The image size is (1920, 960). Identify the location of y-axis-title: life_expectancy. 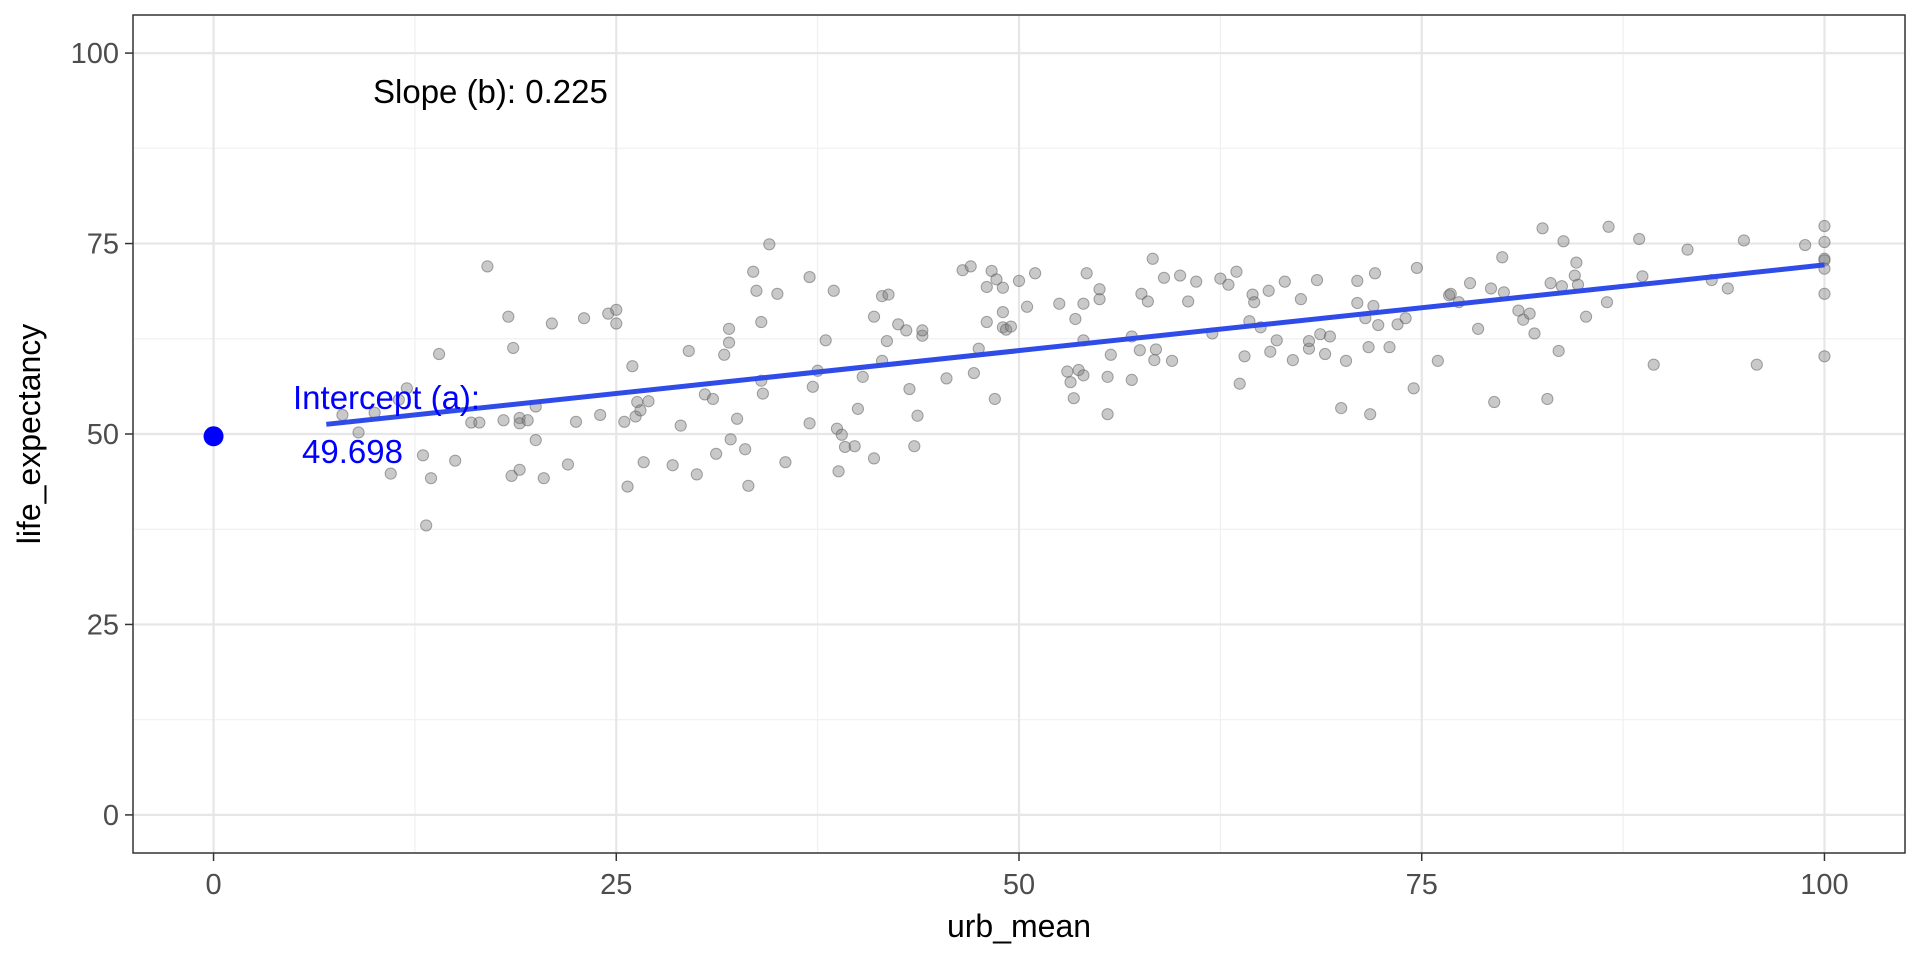
(29, 434).